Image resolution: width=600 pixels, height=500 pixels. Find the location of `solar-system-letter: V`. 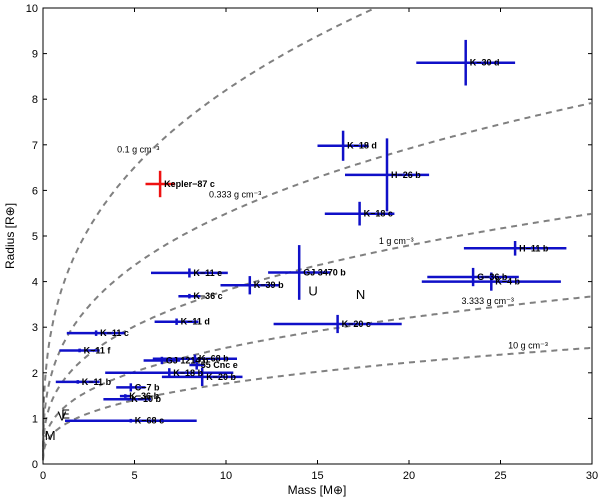

solar-system-letter: V is located at coordinates (62, 416).